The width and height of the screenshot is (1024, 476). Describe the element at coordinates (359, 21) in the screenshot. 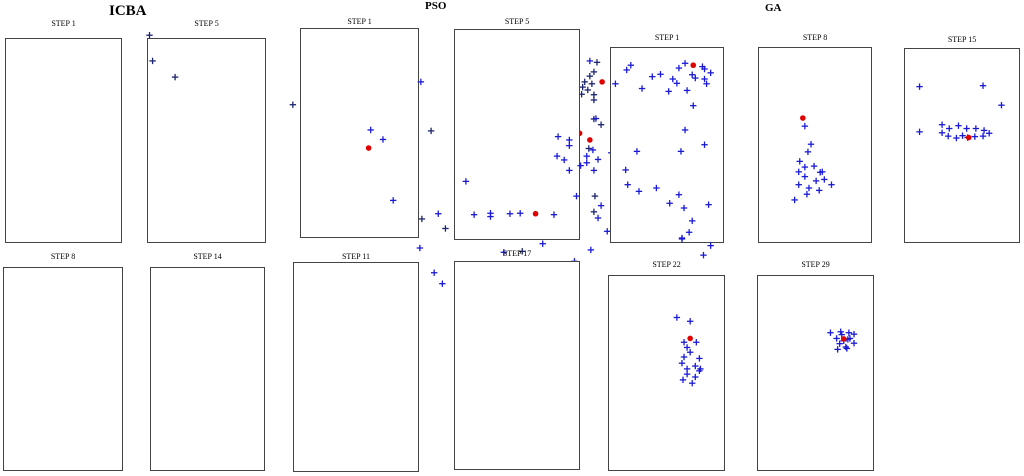

I see `step-label: STEP 1` at that location.